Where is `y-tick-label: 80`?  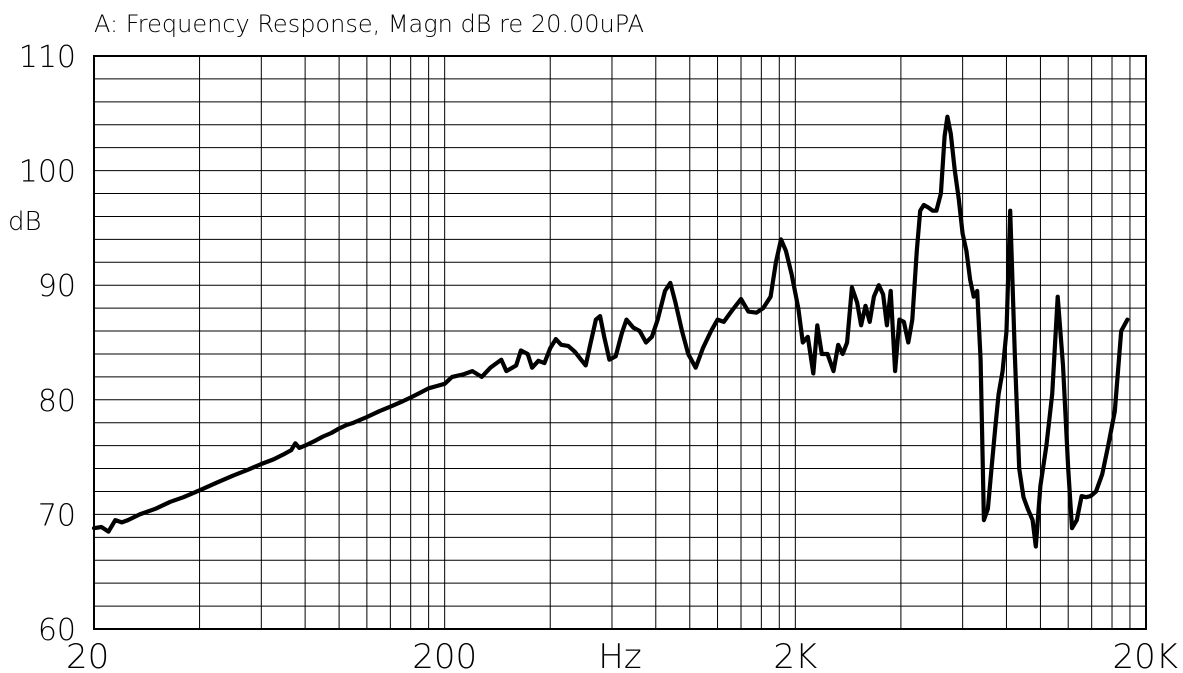
y-tick-label: 80 is located at coordinates (57, 401).